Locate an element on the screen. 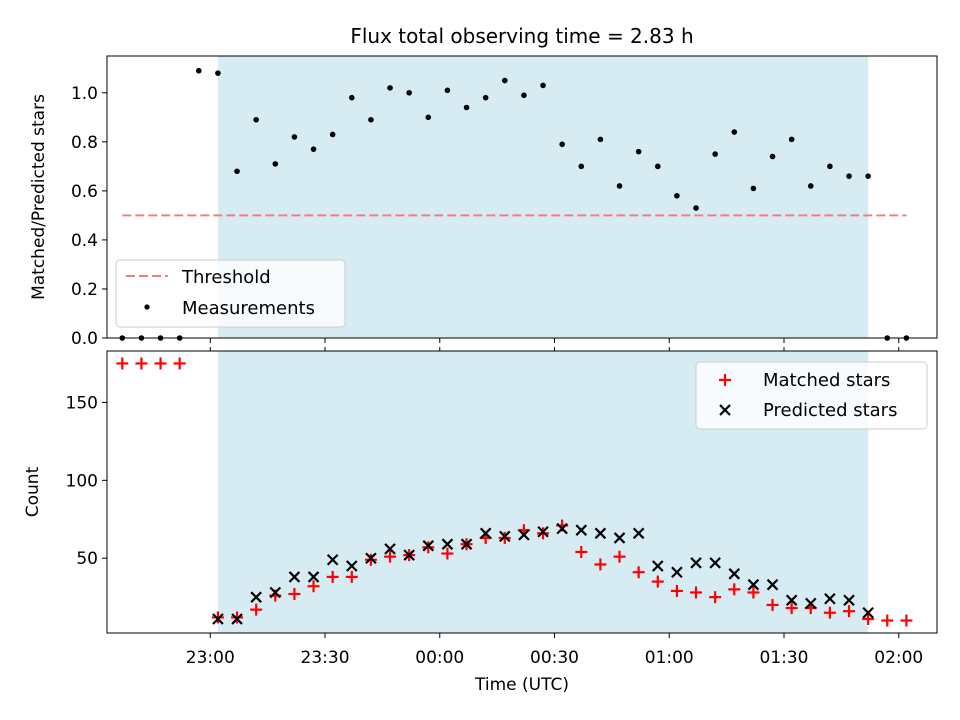 This screenshot has height=720, width=960. top-y-tick-label: 1.0 is located at coordinates (84, 94).